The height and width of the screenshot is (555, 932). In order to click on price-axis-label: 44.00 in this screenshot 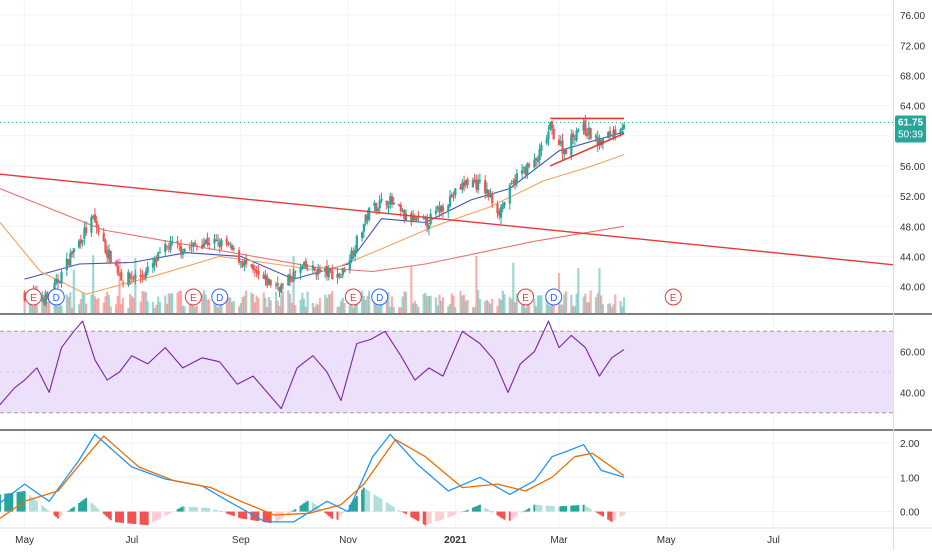, I will do `click(912, 257)`.